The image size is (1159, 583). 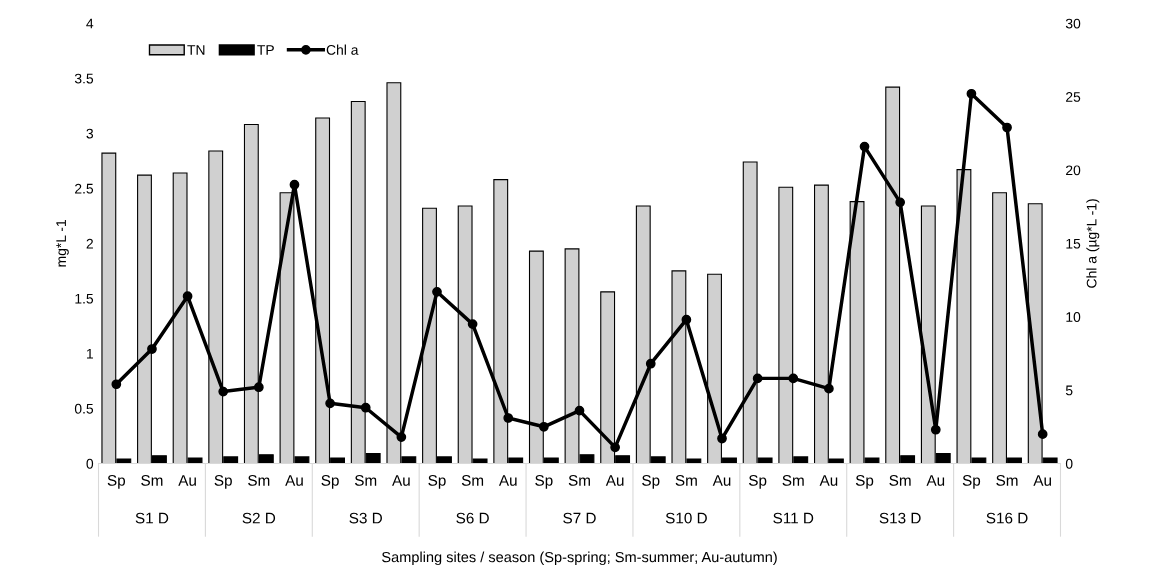 What do you see at coordinates (579, 558) in the screenshot?
I see `x-axis-title: Sampling sites / season (Sp-spring; Sm-summer; Au-autumn)` at bounding box center [579, 558].